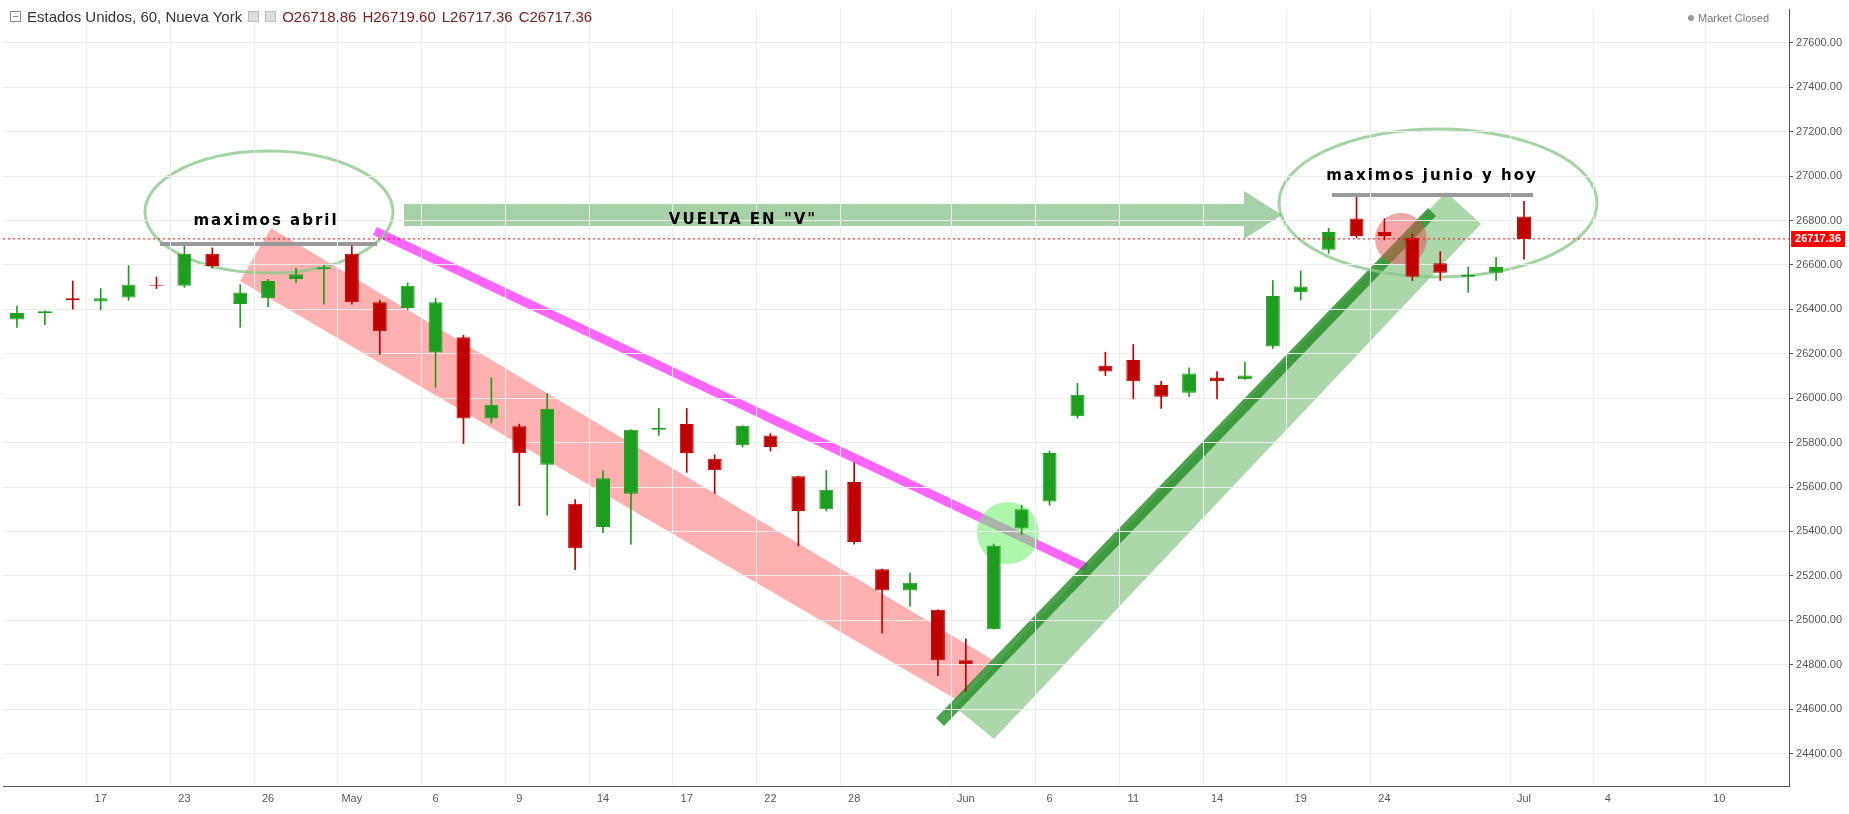  I want to click on annotation: O26718.86, so click(319, 16).